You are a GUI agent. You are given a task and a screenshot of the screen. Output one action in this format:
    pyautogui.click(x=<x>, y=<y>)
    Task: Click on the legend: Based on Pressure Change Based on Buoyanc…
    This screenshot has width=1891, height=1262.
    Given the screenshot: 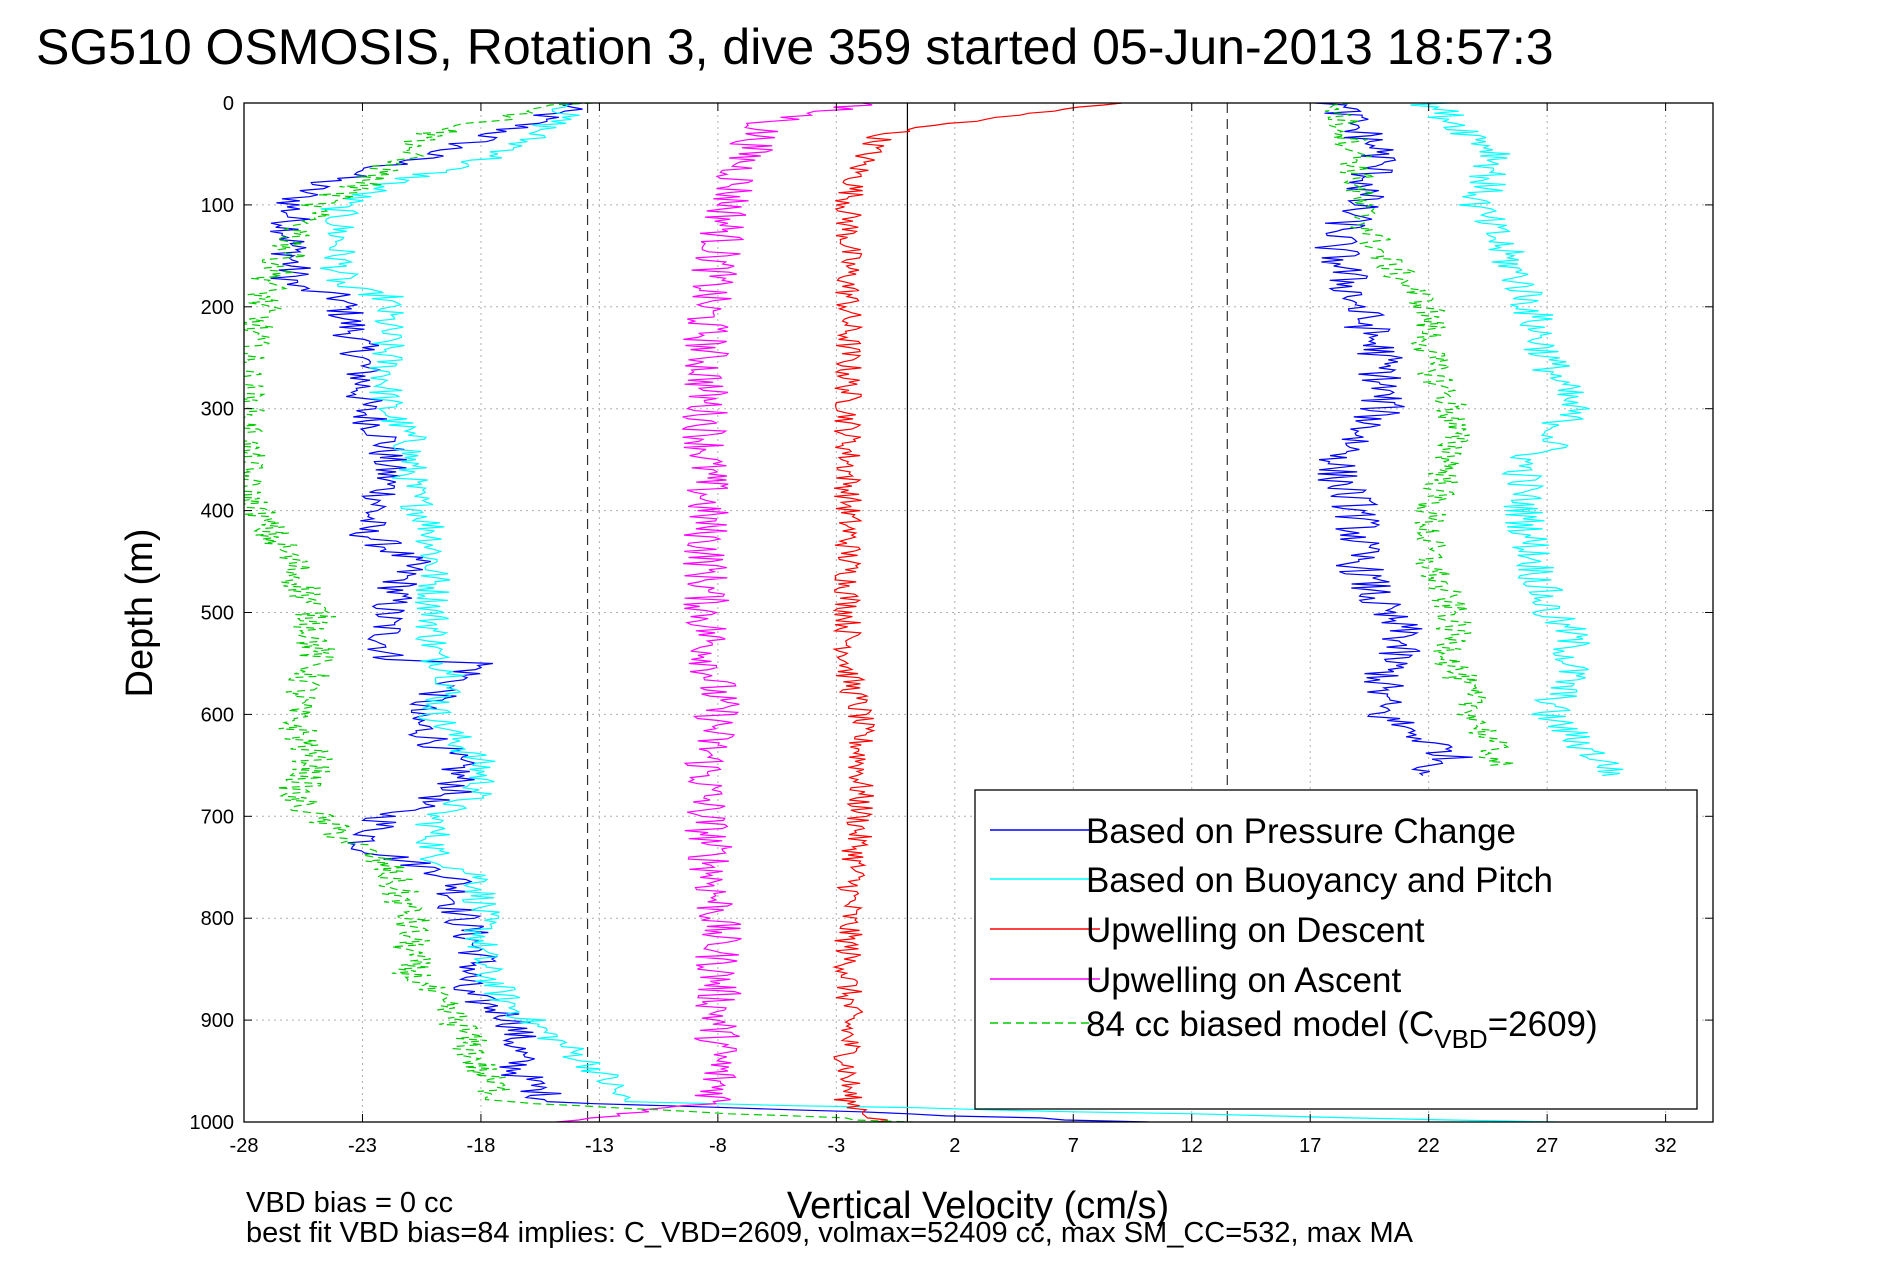 What is the action you would take?
    pyautogui.click(x=1336, y=949)
    